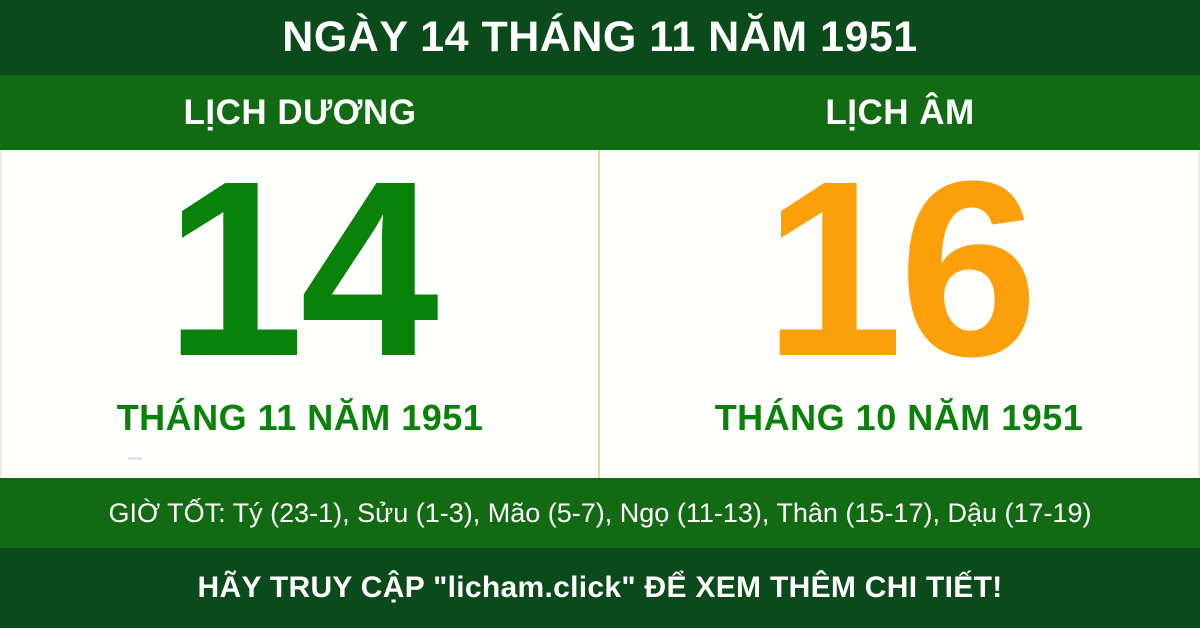  I want to click on column-heading-lunar: LỊCH ÂM, so click(900, 112).